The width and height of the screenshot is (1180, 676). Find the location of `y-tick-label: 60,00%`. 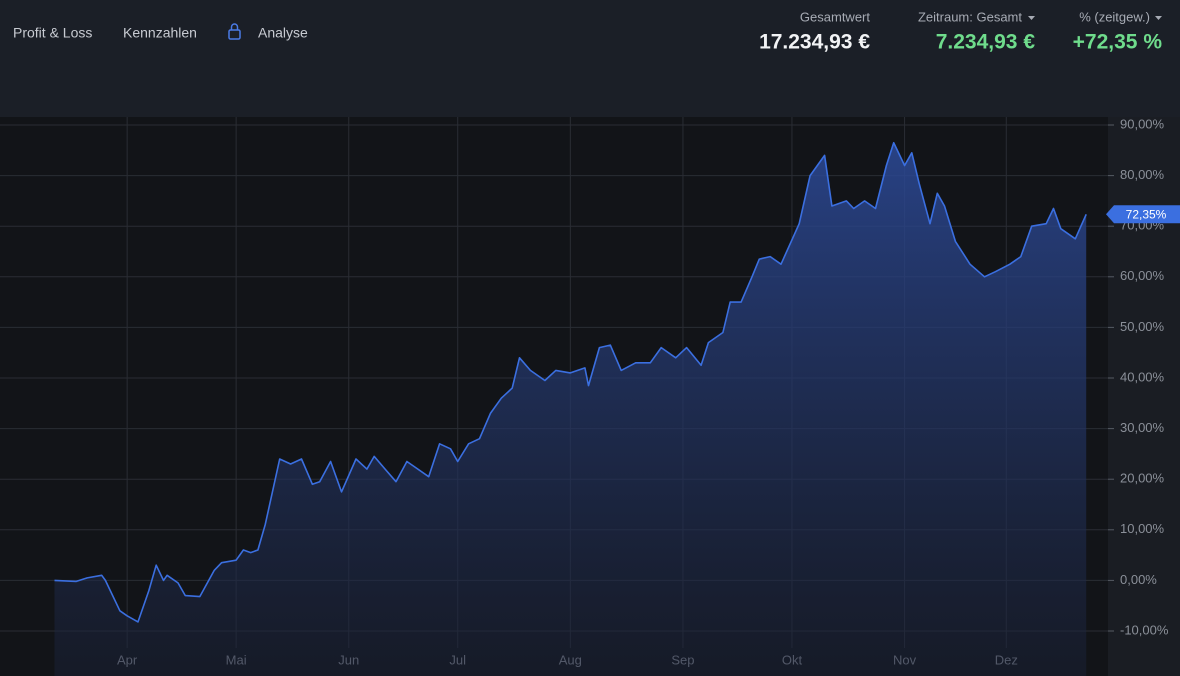

y-tick-label: 60,00% is located at coordinates (1142, 275).